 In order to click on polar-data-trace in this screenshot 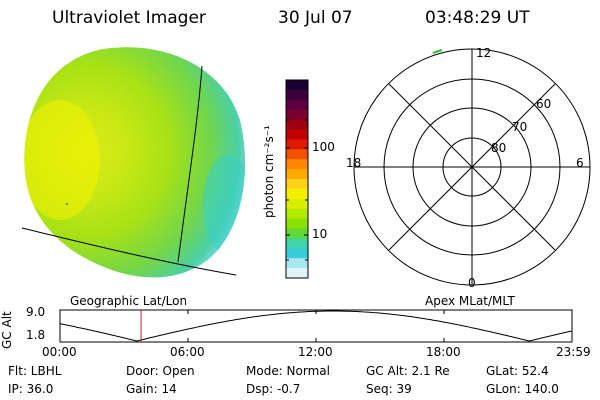, I will do `click(437, 51)`.